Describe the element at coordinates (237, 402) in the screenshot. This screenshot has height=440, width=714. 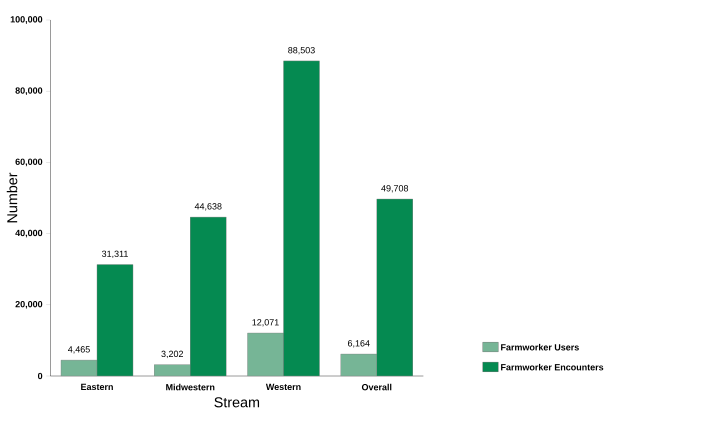
I see `x-axis-title: Stream` at that location.